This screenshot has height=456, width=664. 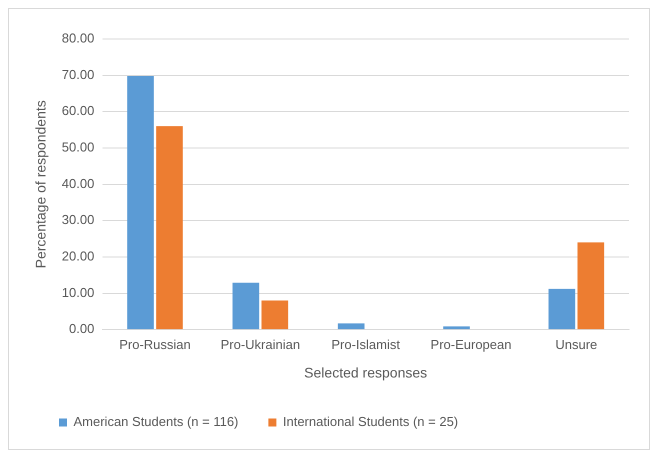 I want to click on legend-label: American Students (n = 116), so click(x=156, y=422).